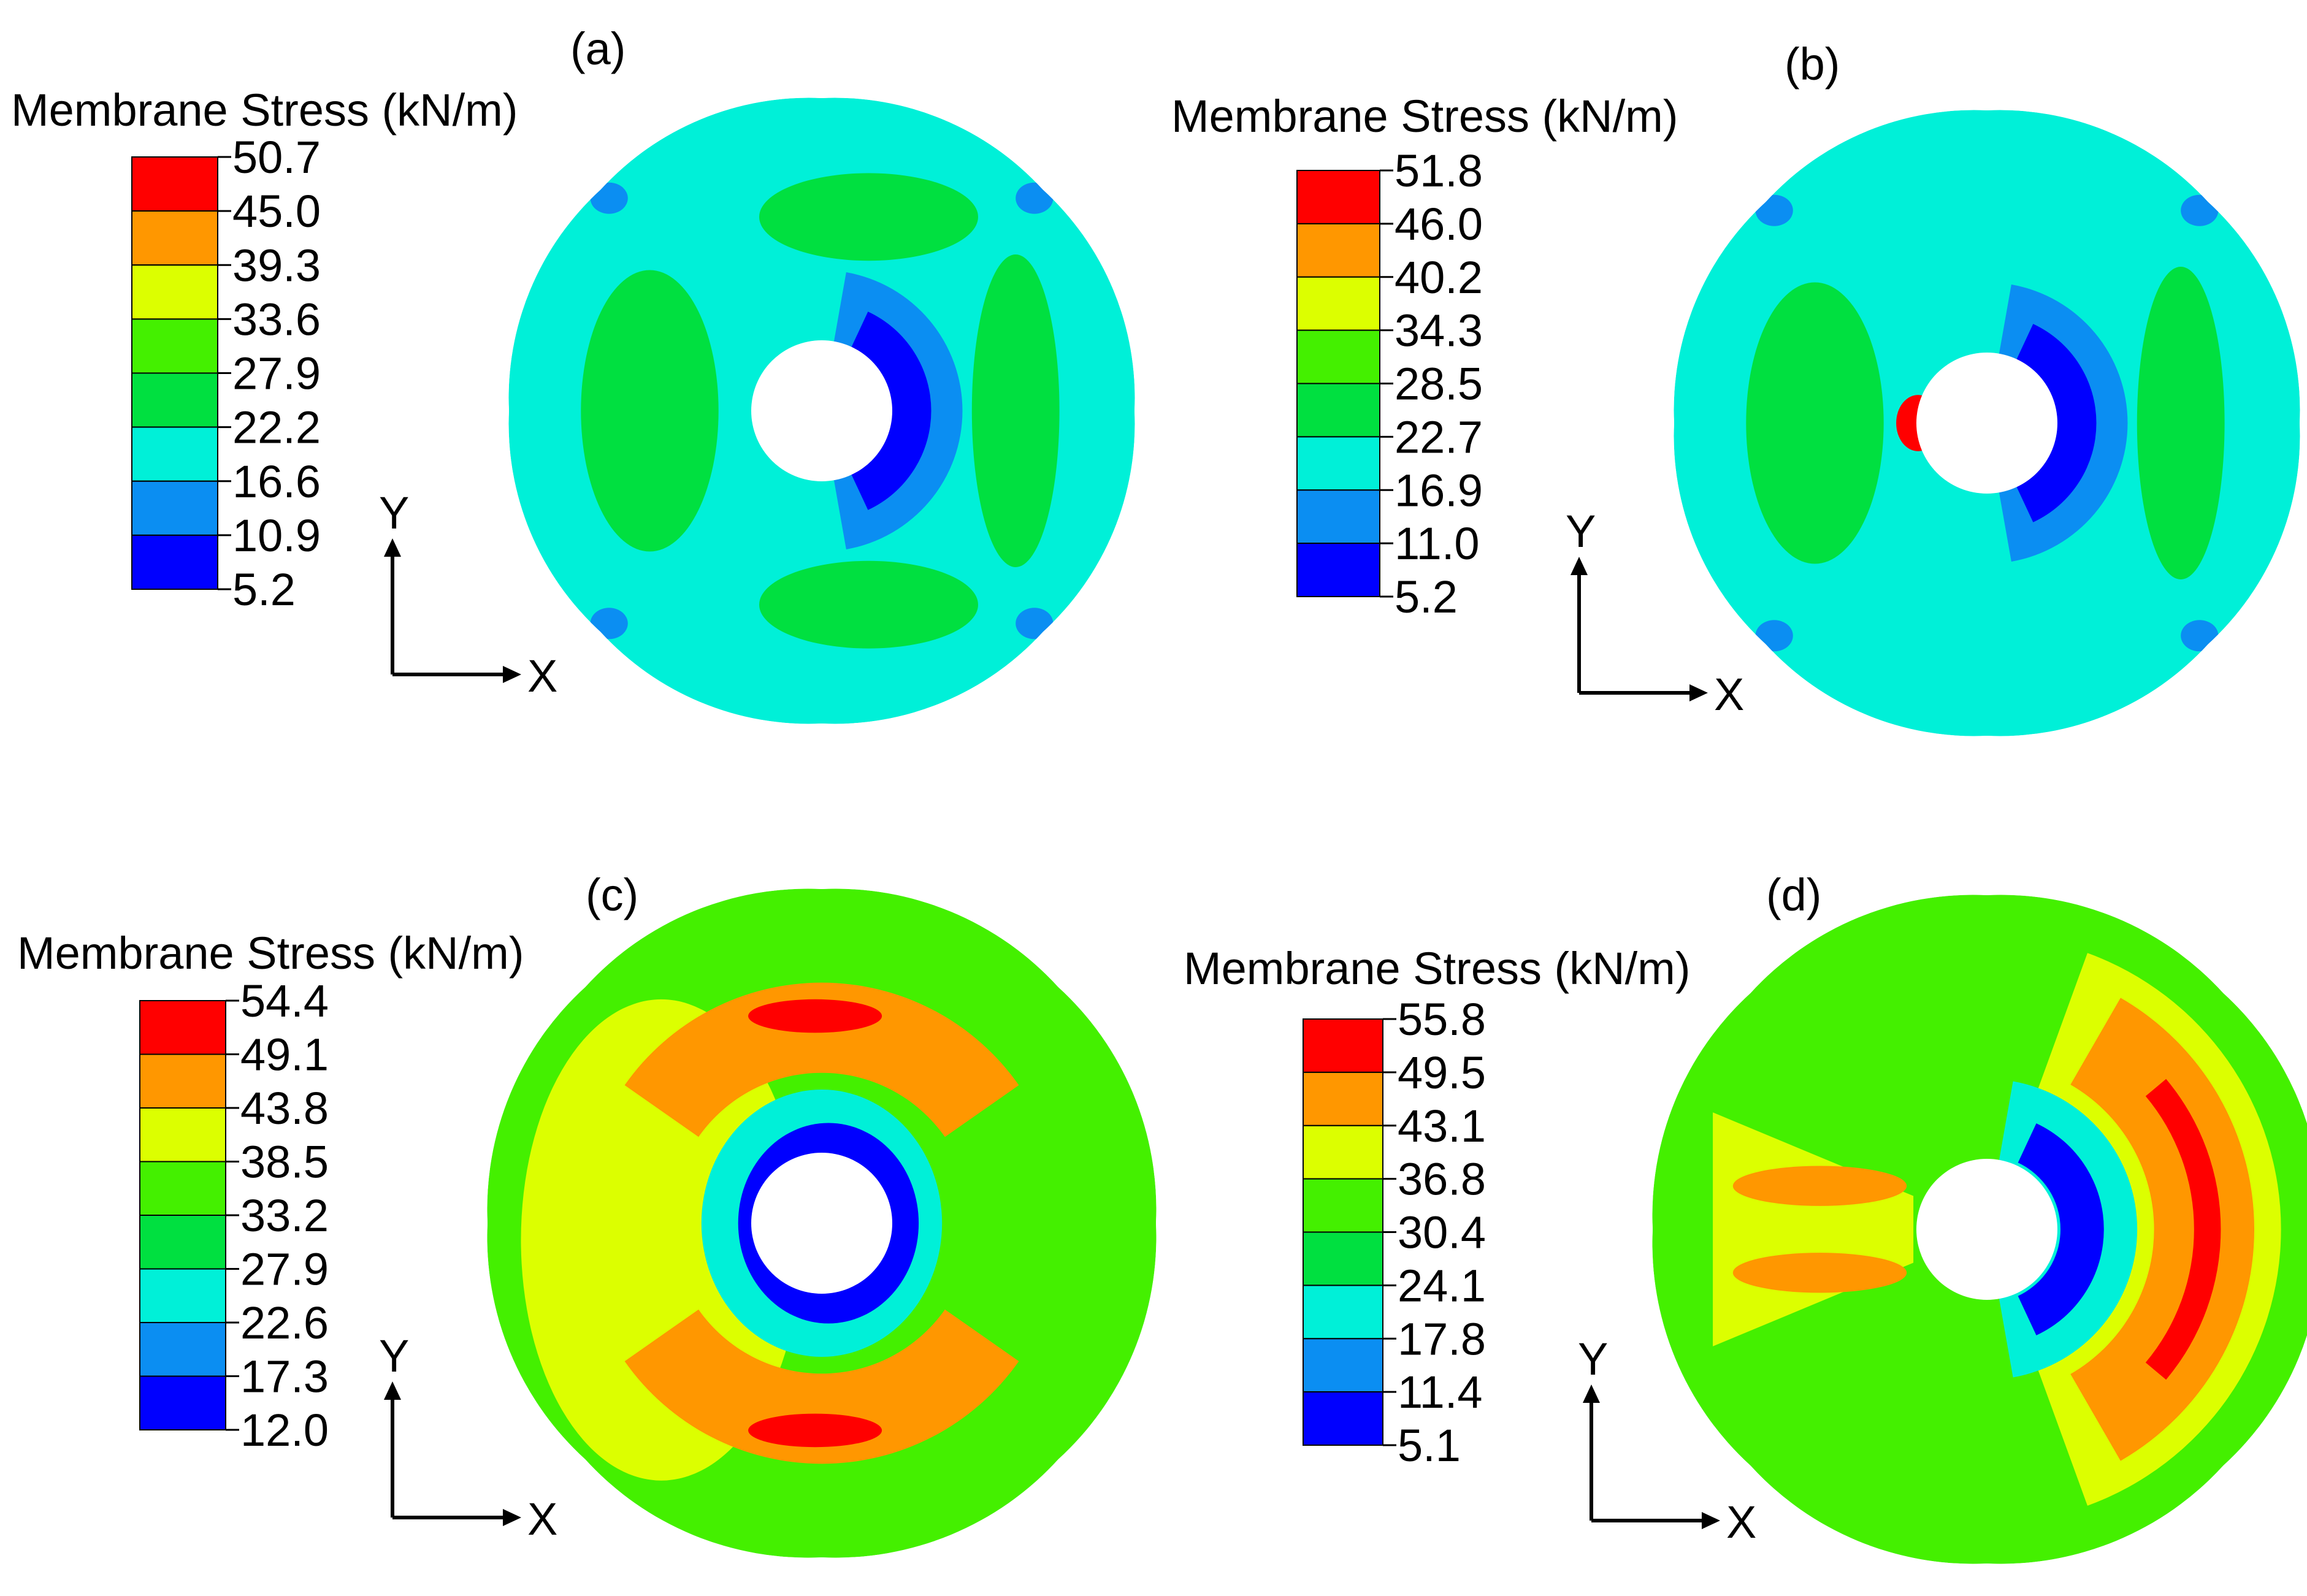 The width and height of the screenshot is (2307, 1596). Describe the element at coordinates (276, 157) in the screenshot. I see `tick-label: 50.7` at that location.